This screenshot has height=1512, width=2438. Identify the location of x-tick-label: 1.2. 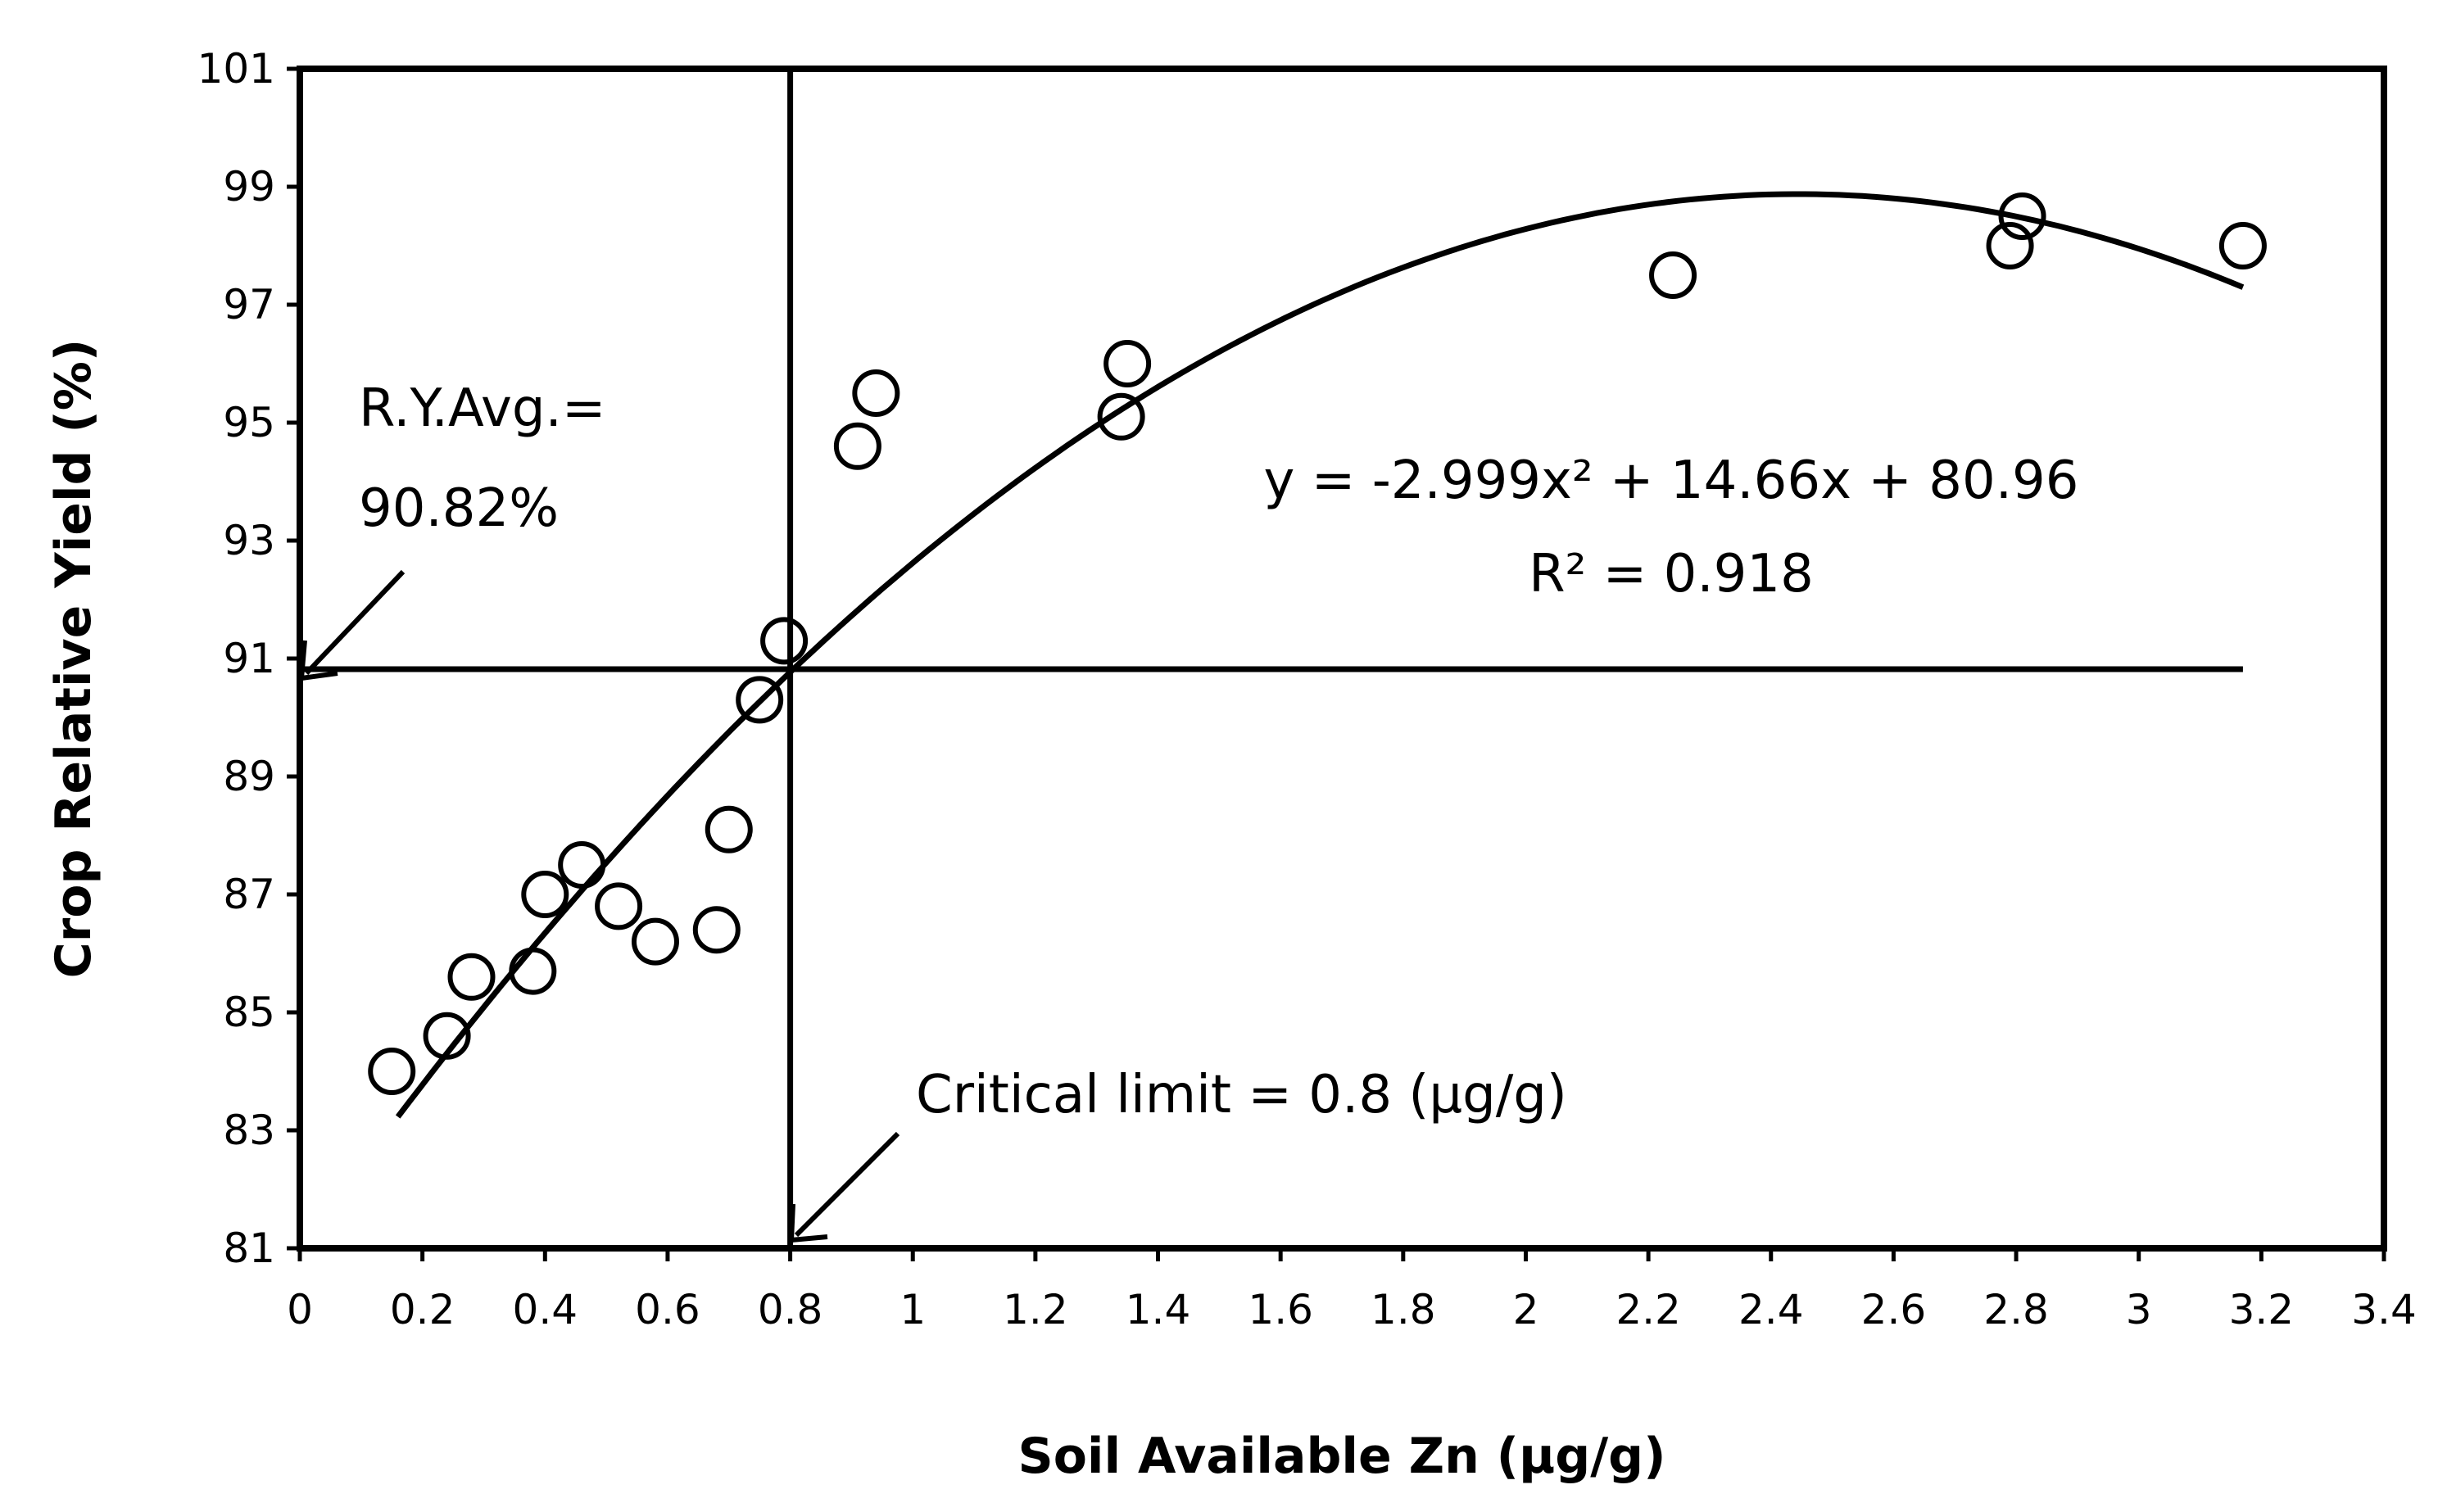
(1035, 1309).